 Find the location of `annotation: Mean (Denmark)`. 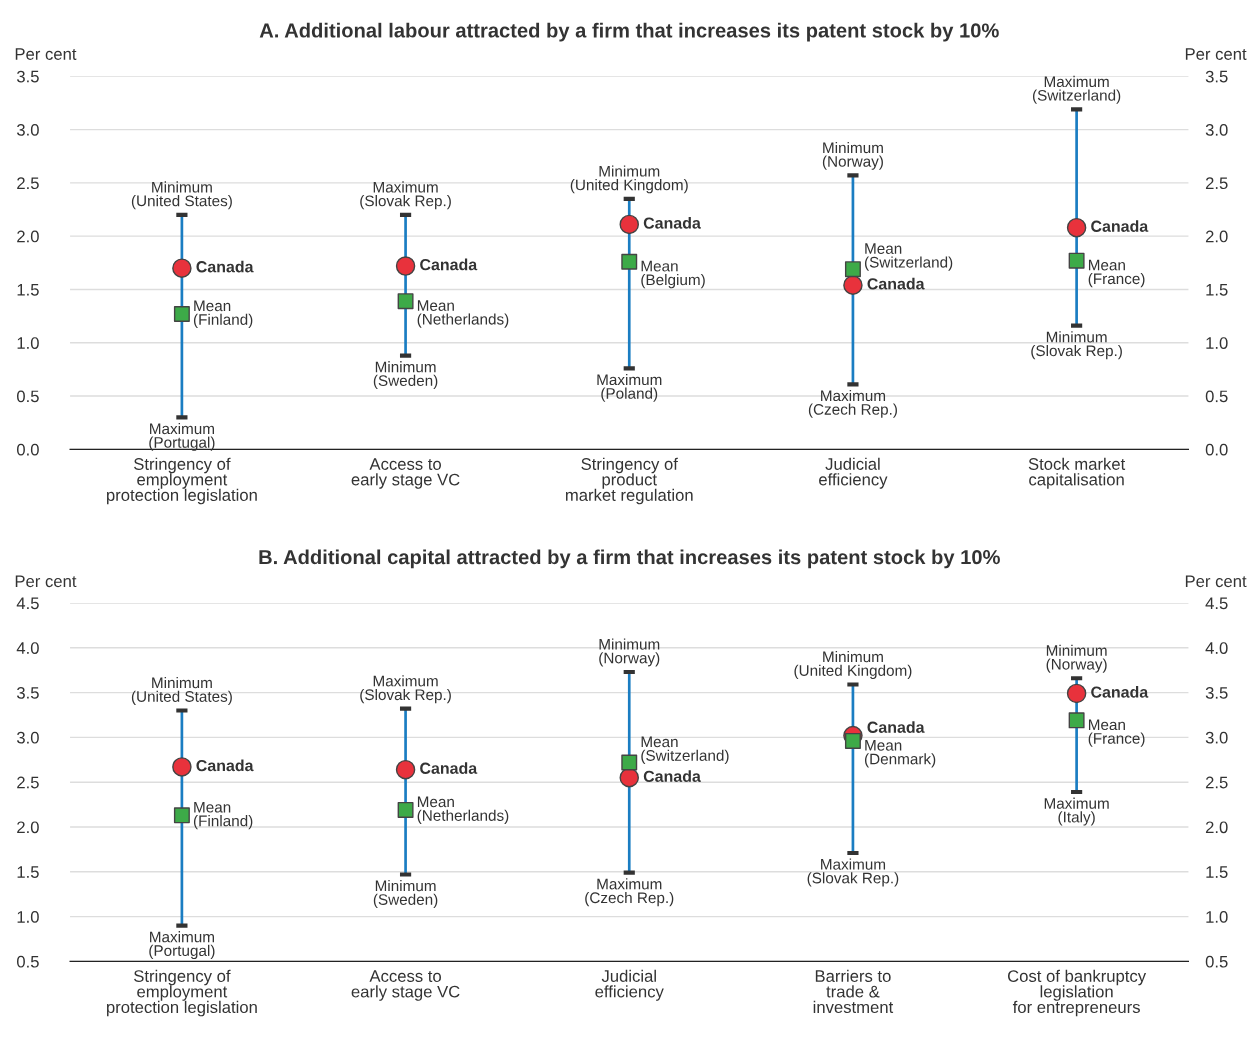

annotation: Mean (Denmark) is located at coordinates (900, 754).